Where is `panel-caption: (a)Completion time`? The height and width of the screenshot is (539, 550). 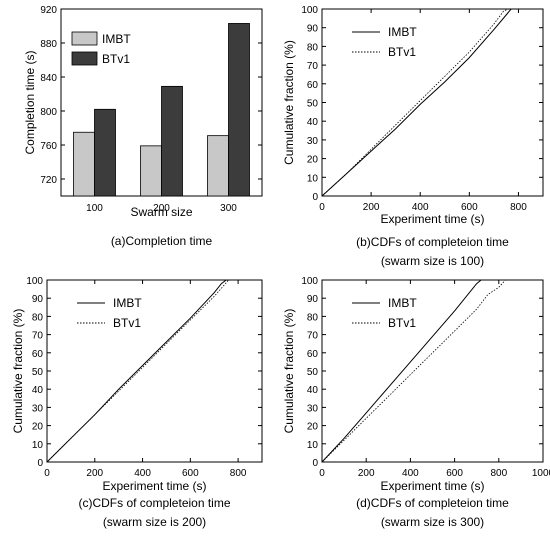
panel-caption: (a)Completion time is located at coordinates (162, 241).